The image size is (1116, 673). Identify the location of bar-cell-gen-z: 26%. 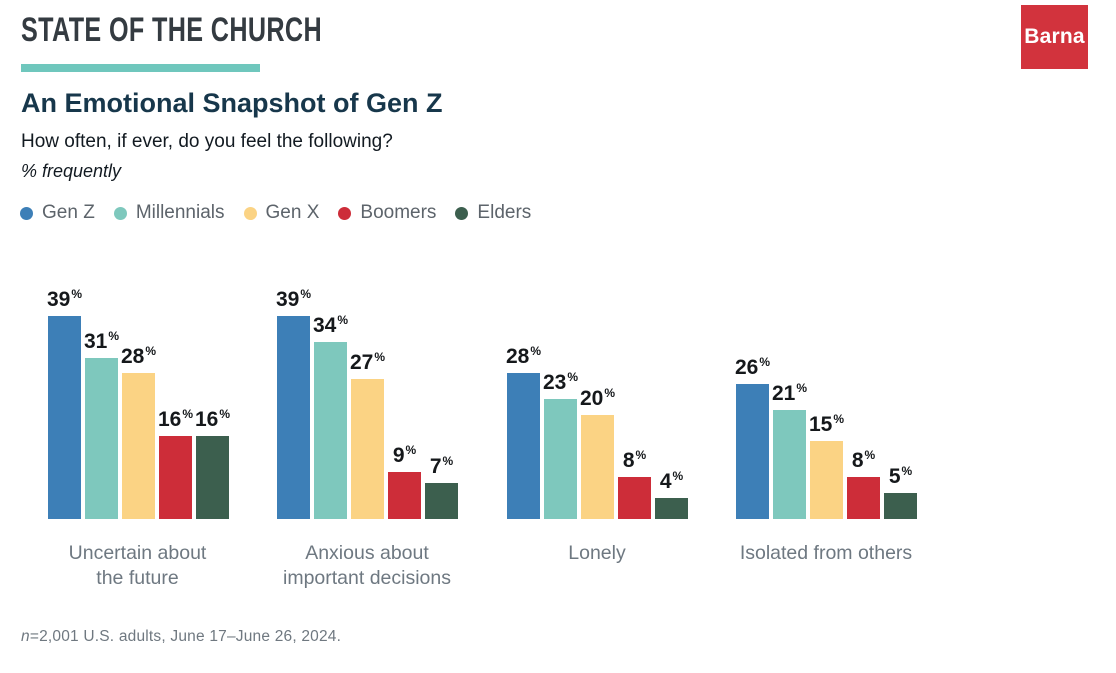
(752, 437).